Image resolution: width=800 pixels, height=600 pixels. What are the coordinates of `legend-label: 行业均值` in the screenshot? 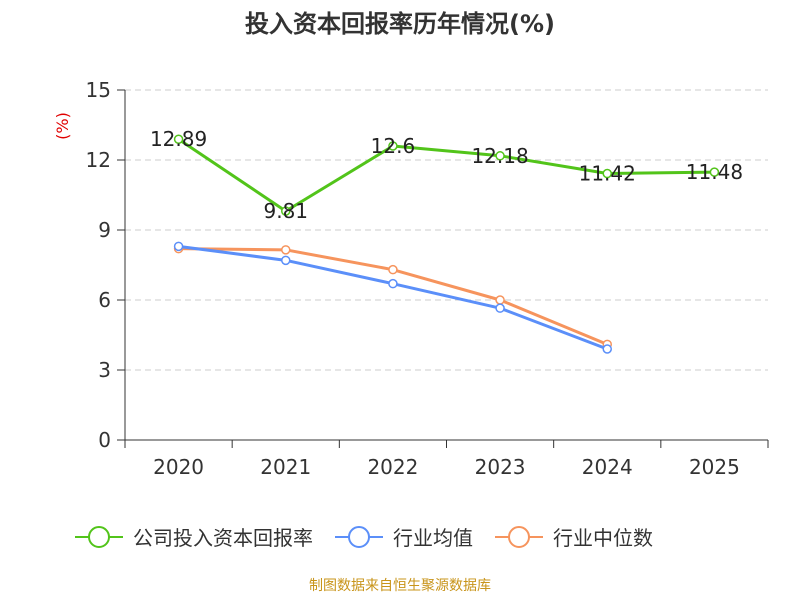 It's located at (433, 538).